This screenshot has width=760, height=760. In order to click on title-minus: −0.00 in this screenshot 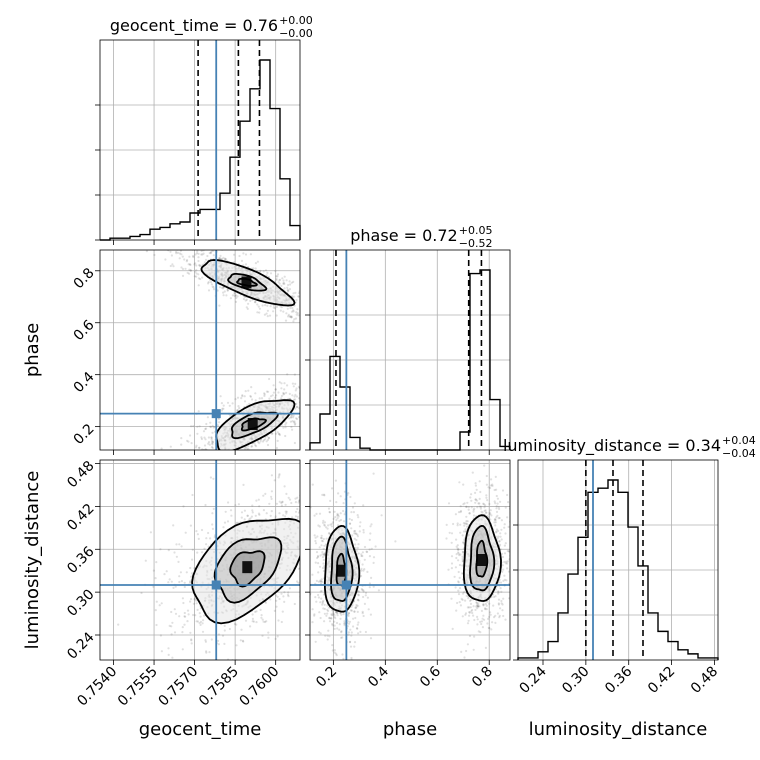, I will do `click(296, 33)`.